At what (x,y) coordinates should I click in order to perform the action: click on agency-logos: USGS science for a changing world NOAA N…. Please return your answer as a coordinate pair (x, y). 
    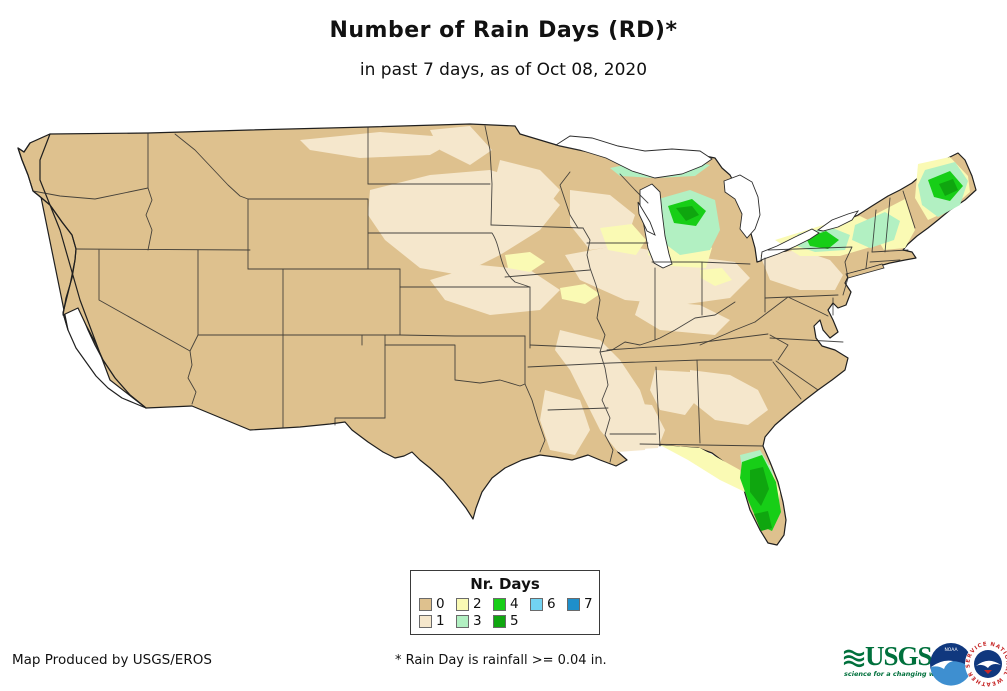
    Looking at the image, I should click on (923, 663).